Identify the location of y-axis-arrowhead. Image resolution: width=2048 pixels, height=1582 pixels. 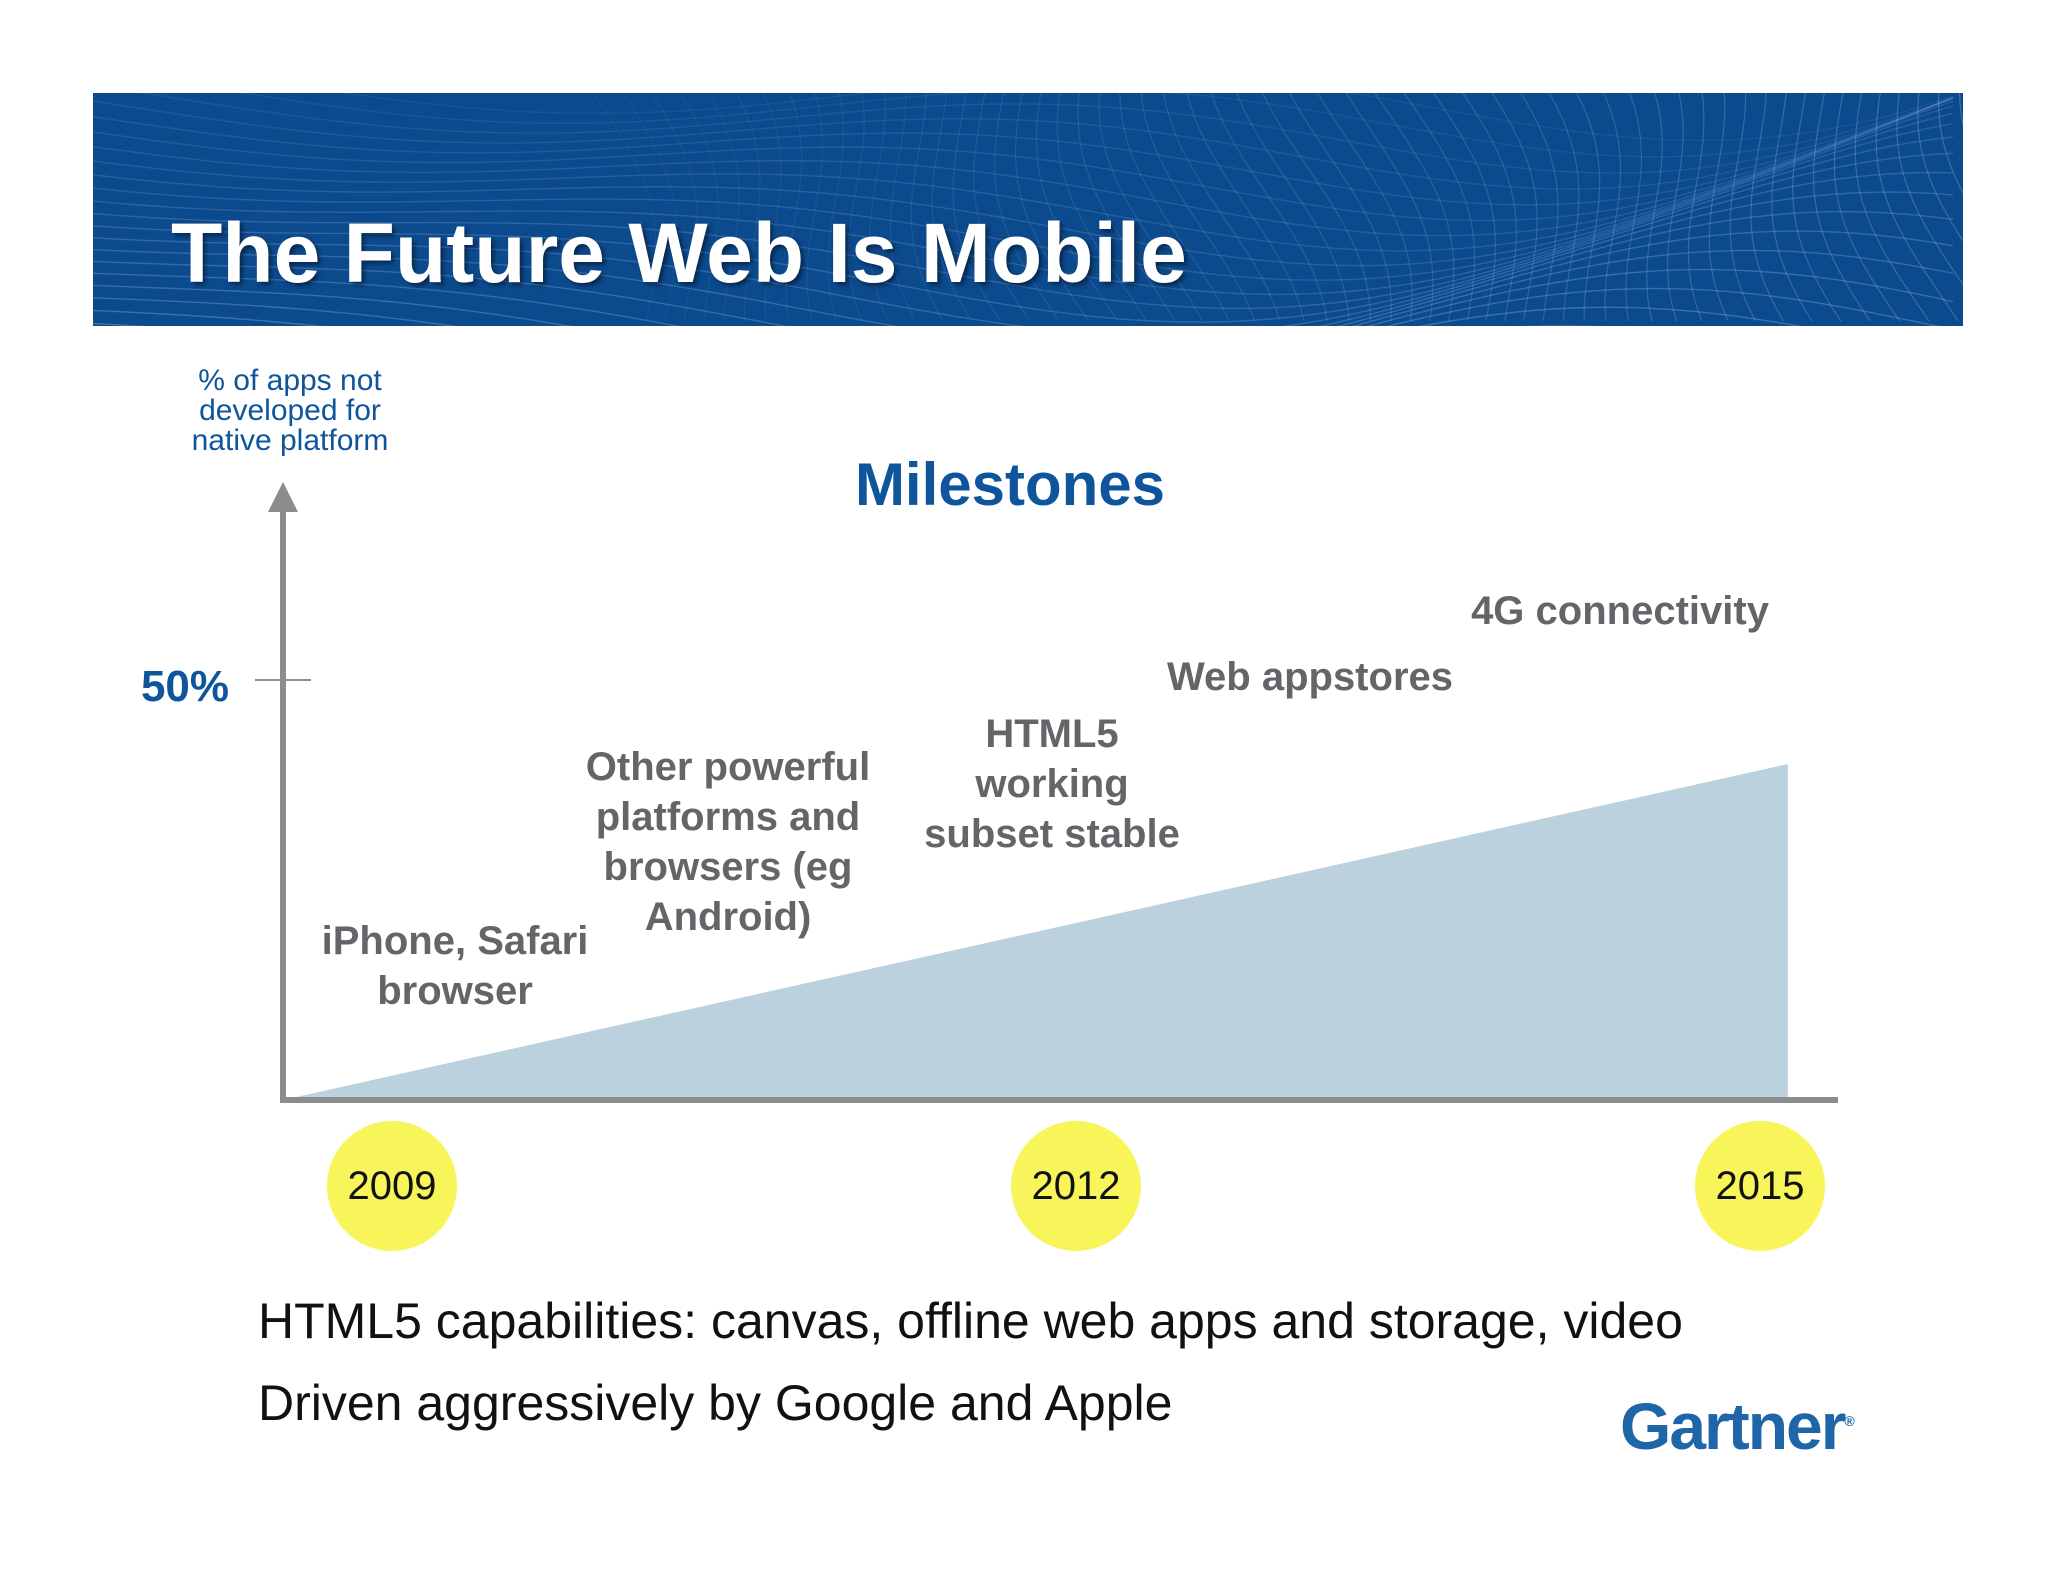
(283, 497).